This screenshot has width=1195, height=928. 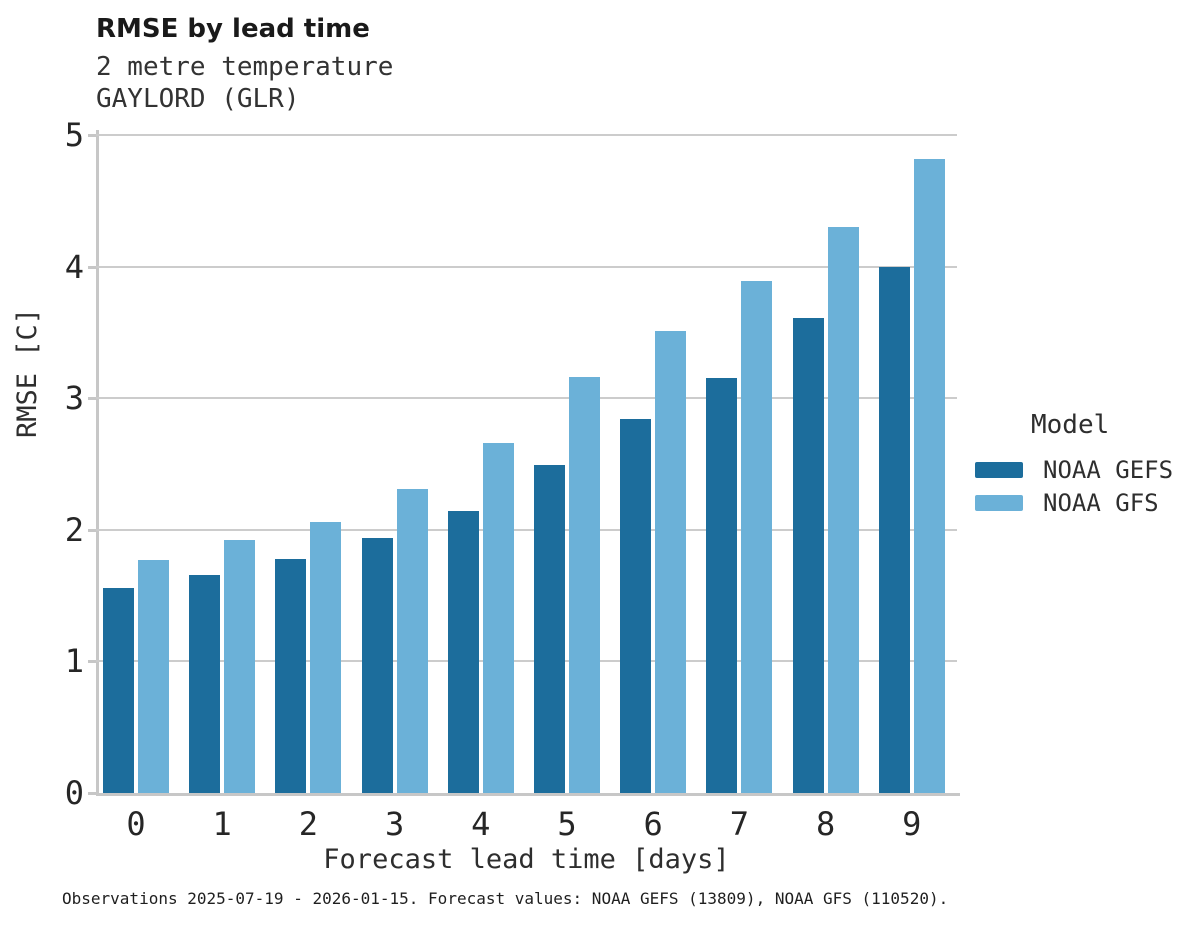 What do you see at coordinates (481, 824) in the screenshot?
I see `x-tick-label-4: 4` at bounding box center [481, 824].